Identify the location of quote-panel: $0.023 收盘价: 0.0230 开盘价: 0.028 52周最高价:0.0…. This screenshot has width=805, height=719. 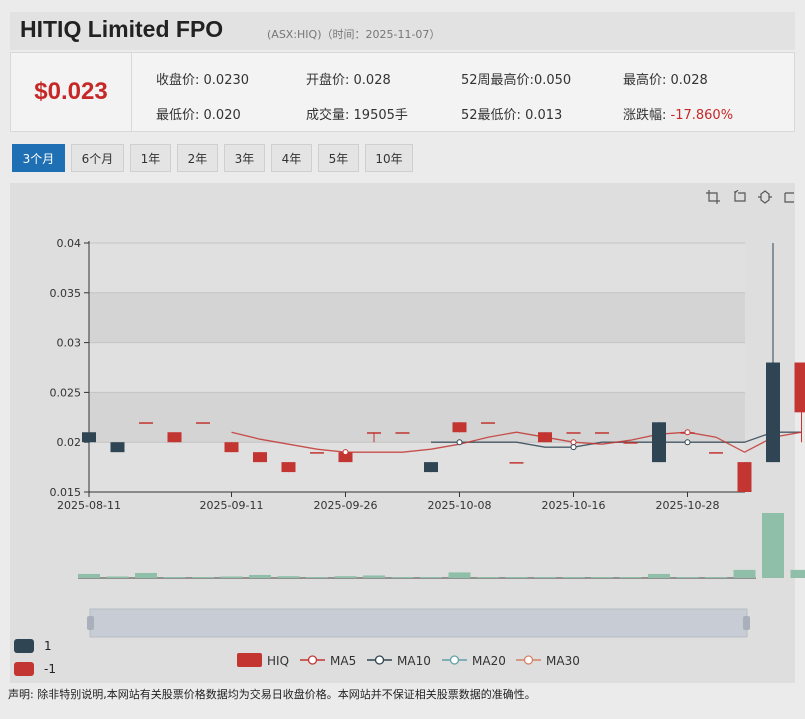
(402, 92).